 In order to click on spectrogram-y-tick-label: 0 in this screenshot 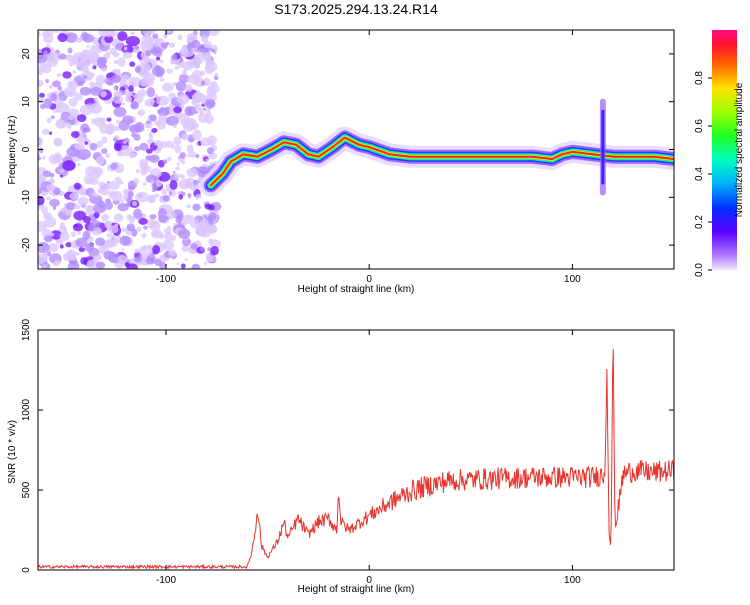, I will do `click(26, 149)`.